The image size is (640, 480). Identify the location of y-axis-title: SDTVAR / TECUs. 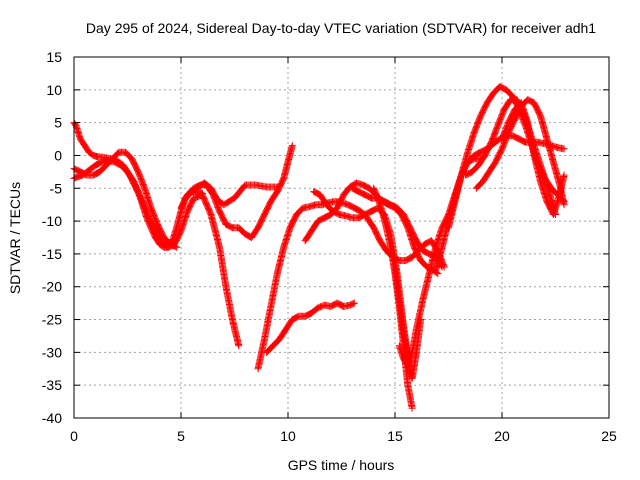
(15, 238).